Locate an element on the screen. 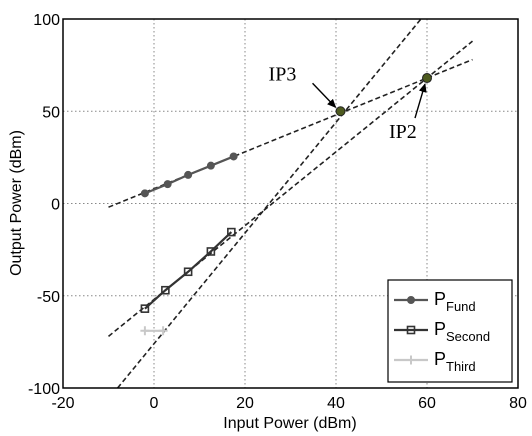  y-axis-label: Output Power (dBm) is located at coordinates (16, 203).